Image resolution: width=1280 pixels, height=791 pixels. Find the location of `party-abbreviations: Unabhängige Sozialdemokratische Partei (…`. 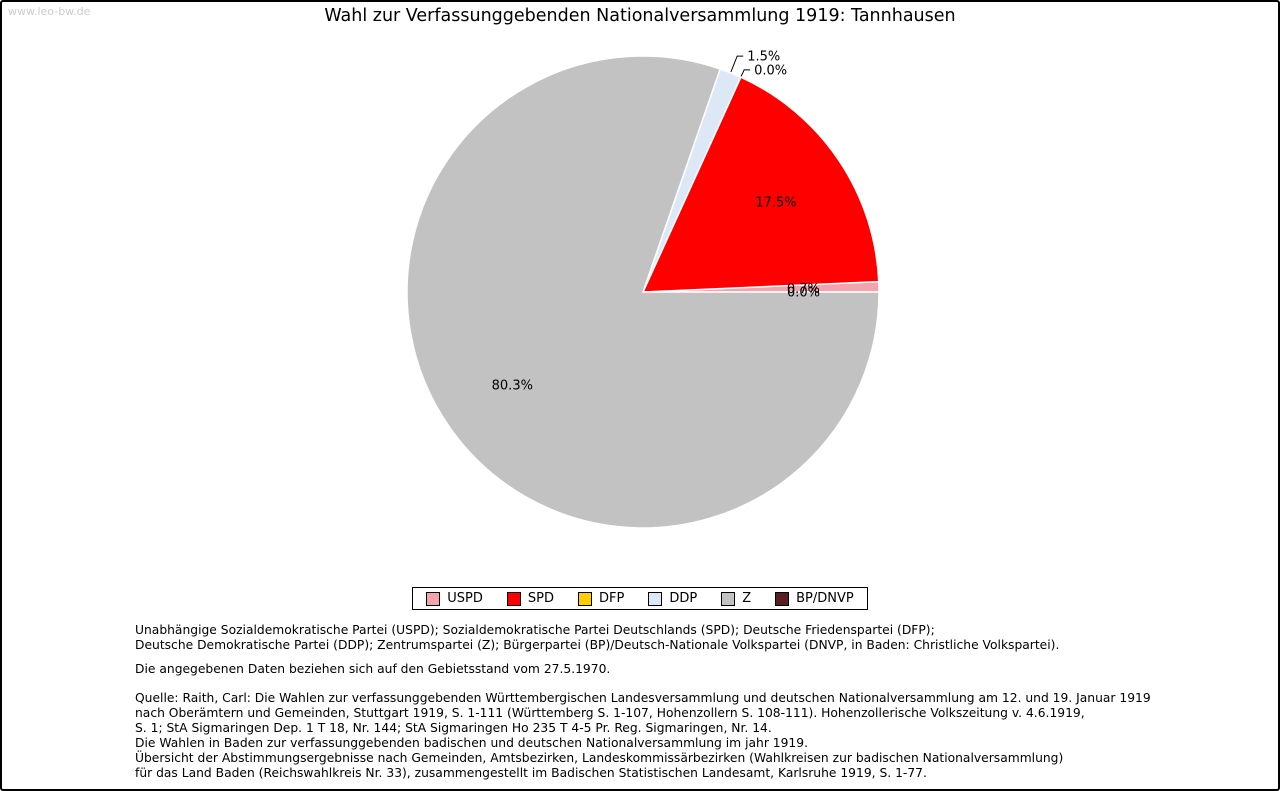

party-abbreviations: Unabhängige Sozialdemokratische Partei (… is located at coordinates (643, 638).